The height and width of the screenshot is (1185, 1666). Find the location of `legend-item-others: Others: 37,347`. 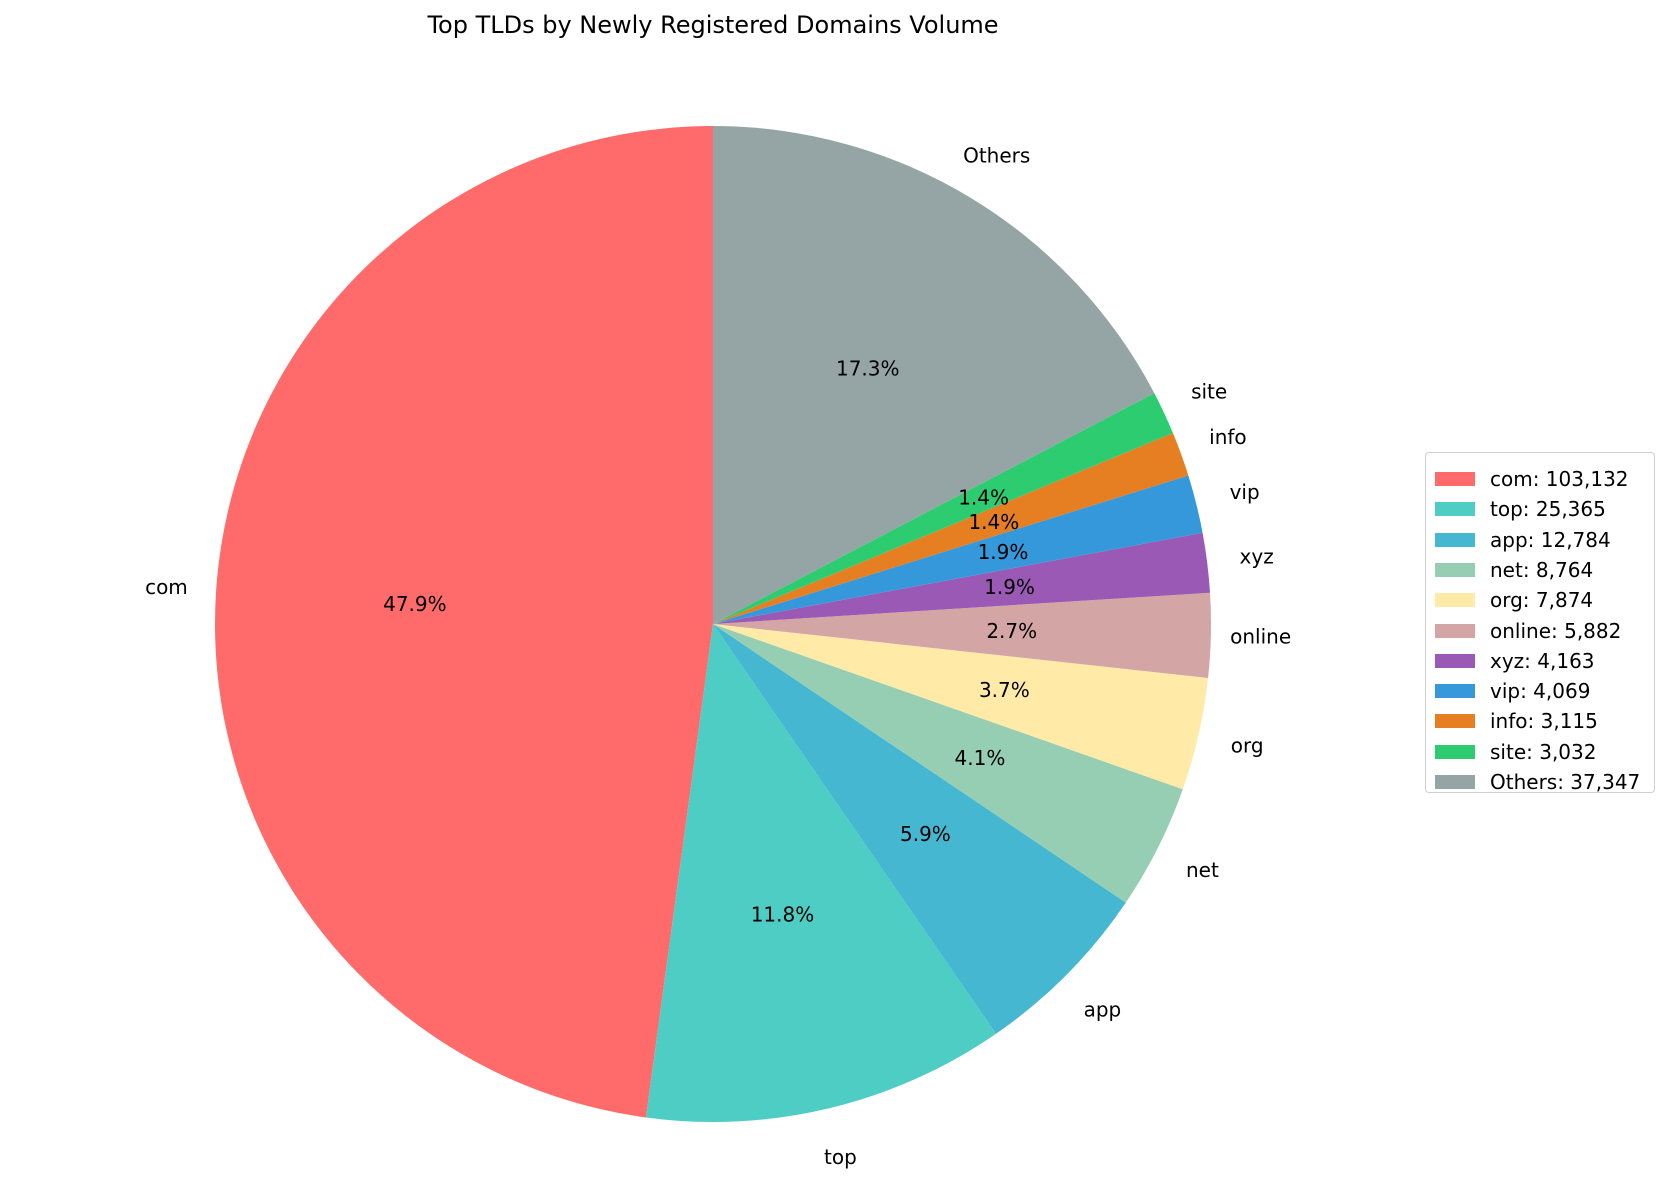

legend-item-others: Others: 37,347 is located at coordinates (1533, 782).